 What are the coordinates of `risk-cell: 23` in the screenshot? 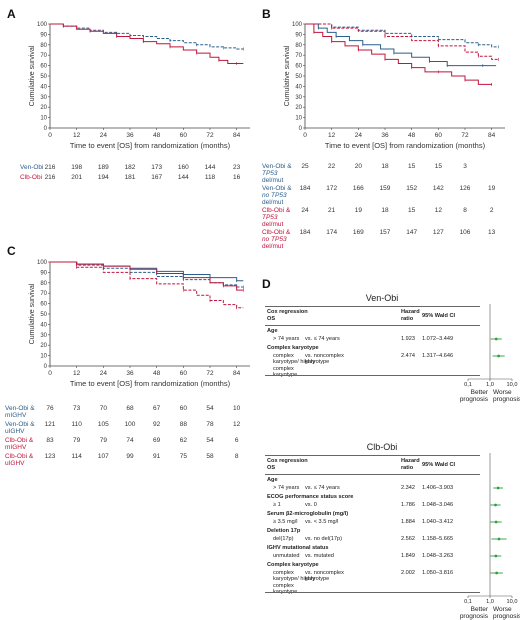 It's located at (237, 167).